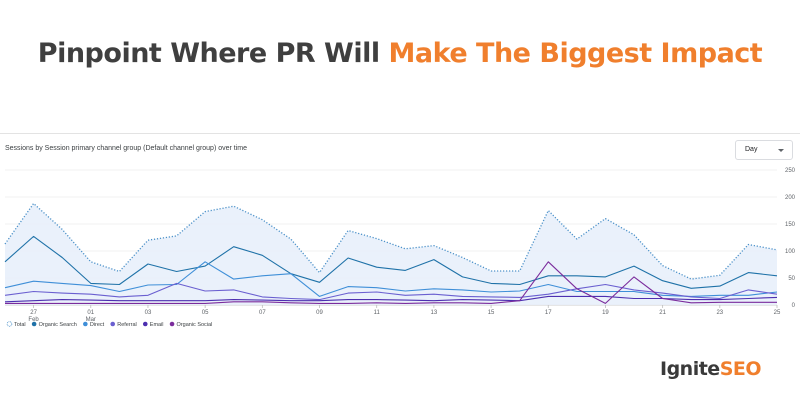 This screenshot has width=800, height=400. Describe the element at coordinates (662, 313) in the screenshot. I see `x-tick-label: 21` at that location.